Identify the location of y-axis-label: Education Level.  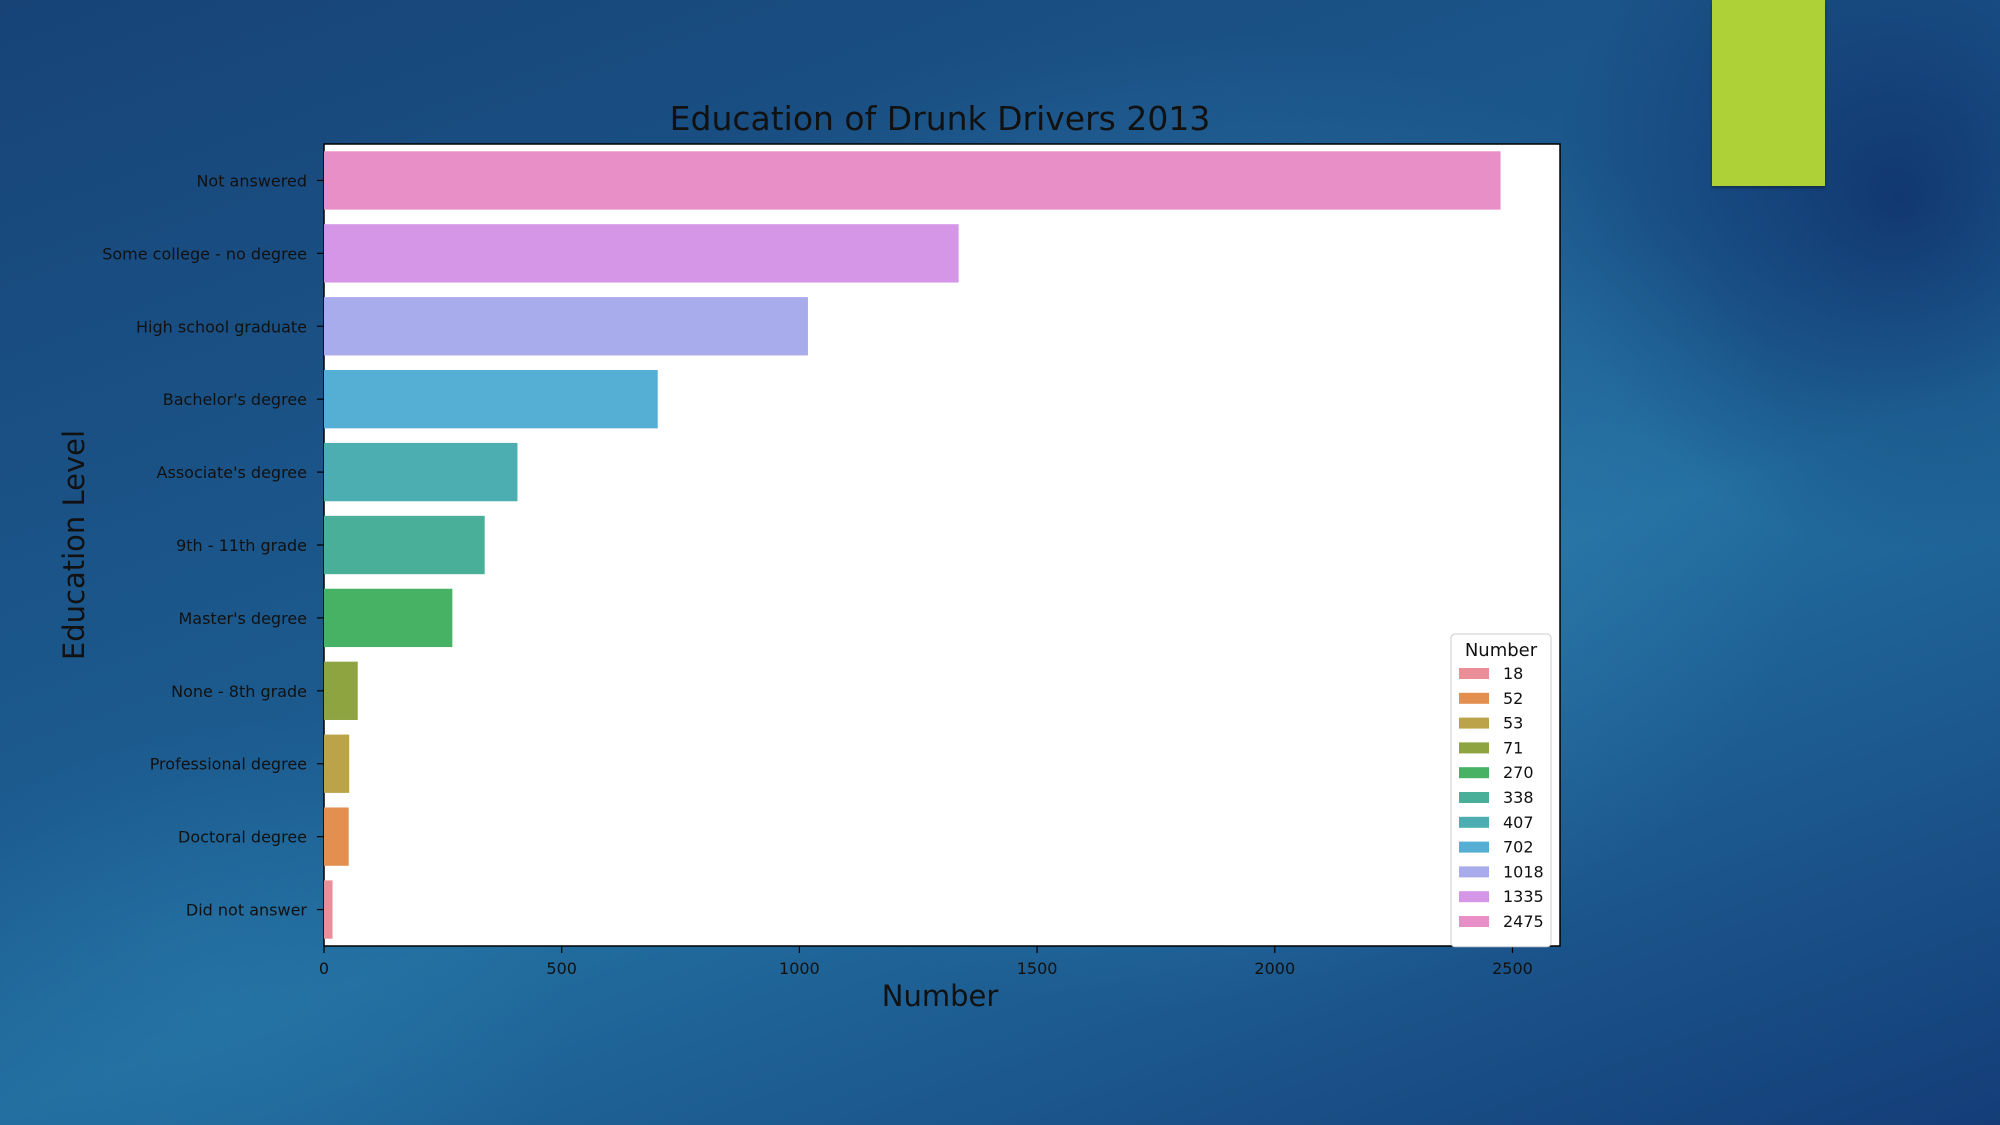
(74, 545).